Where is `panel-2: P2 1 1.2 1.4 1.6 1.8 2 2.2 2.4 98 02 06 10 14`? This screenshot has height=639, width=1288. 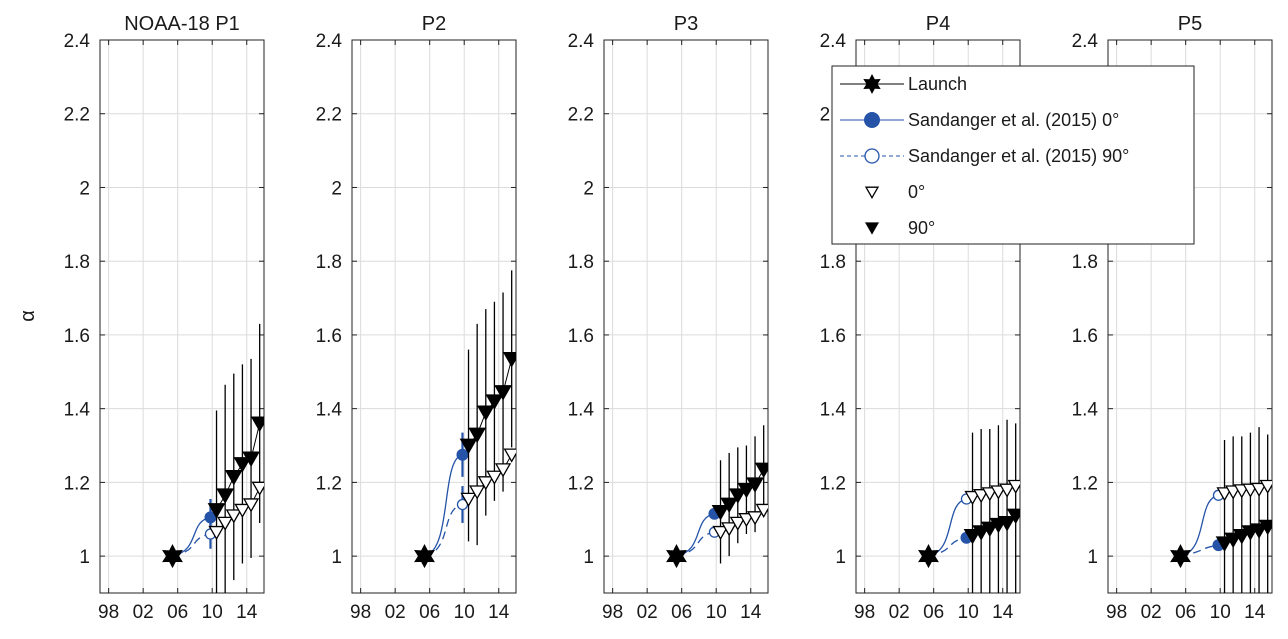 panel-2: P2 1 1.2 1.4 1.6 1.8 2 2.2 2.4 98 02 06 10 14 is located at coordinates (416, 318).